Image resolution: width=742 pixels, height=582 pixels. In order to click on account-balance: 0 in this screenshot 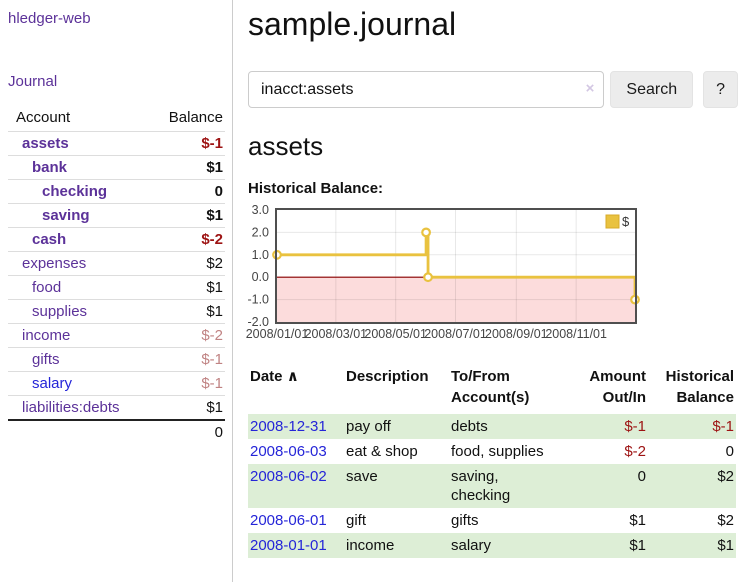, I will do `click(185, 191)`.